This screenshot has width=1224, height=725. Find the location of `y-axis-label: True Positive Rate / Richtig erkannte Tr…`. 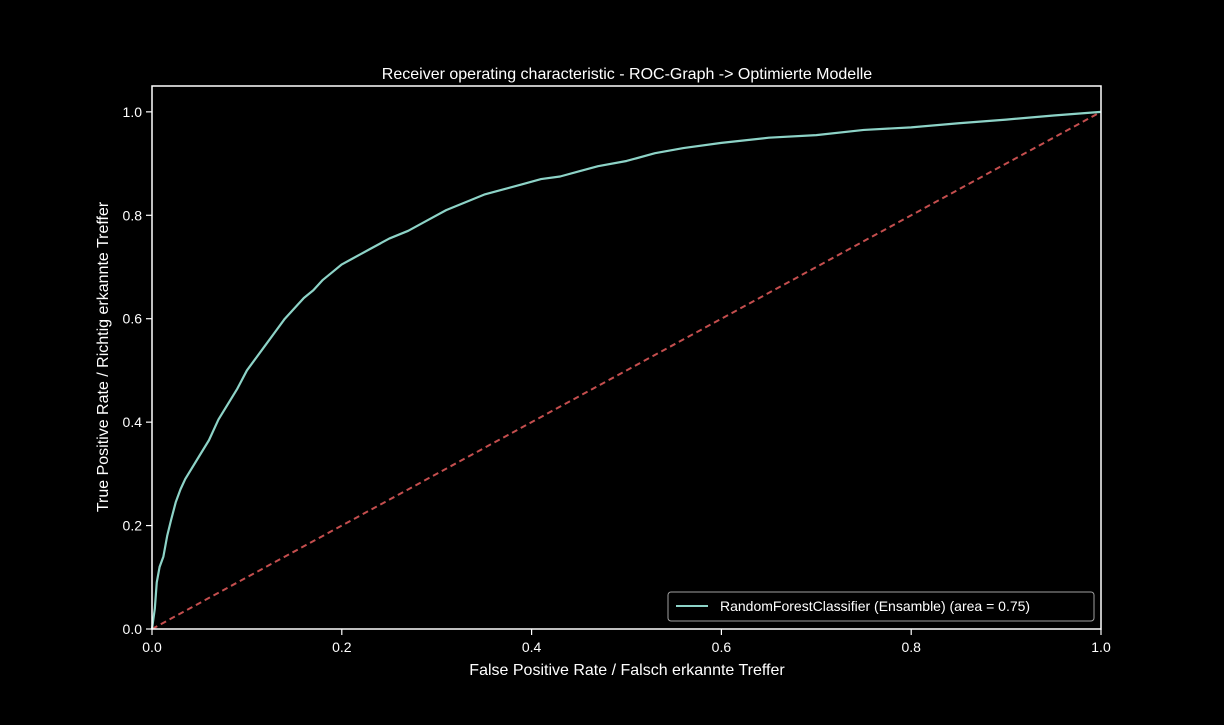

y-axis-label: True Positive Rate / Richtig erkannte Tr… is located at coordinates (103, 356).